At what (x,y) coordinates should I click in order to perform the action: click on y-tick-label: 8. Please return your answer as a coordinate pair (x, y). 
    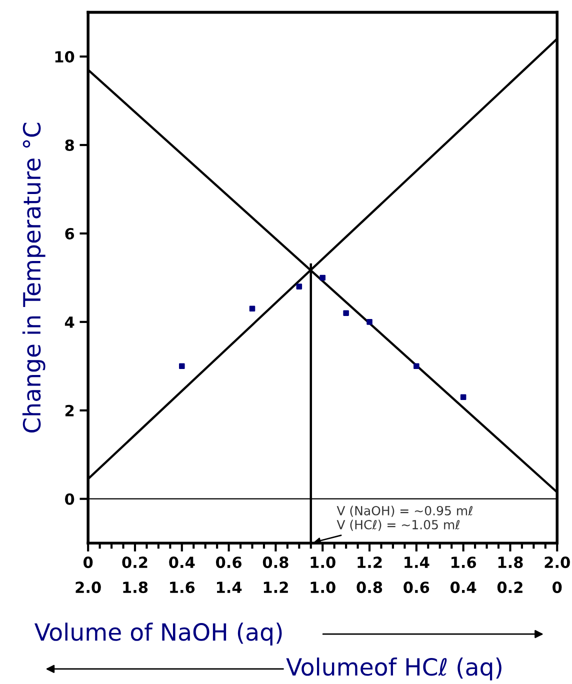
    Looking at the image, I should click on (69, 145).